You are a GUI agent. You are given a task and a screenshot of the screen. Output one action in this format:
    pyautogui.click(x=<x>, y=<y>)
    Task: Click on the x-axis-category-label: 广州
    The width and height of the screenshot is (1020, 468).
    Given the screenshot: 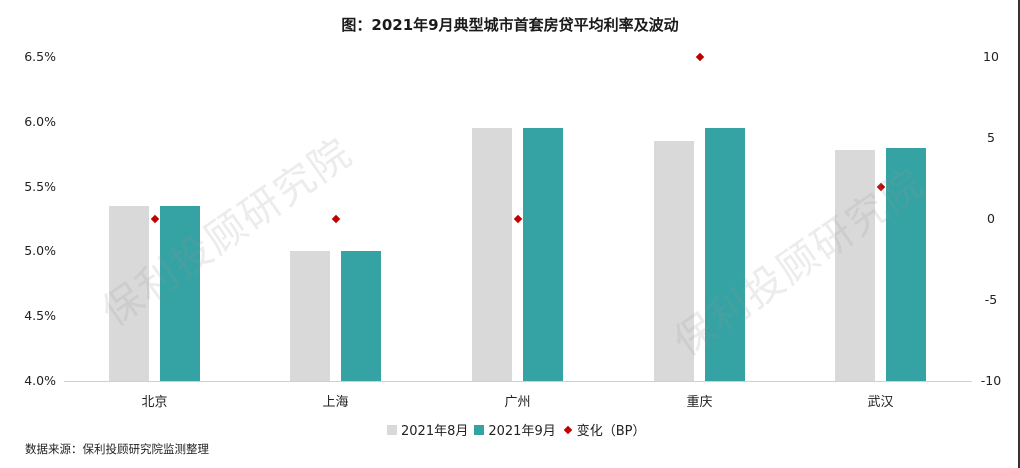 What is the action you would take?
    pyautogui.click(x=517, y=402)
    